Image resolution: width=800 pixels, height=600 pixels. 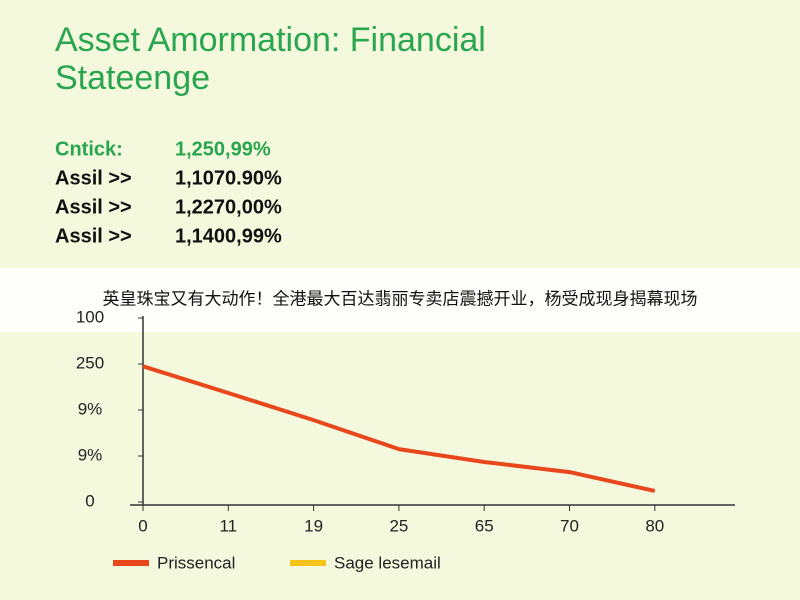 What do you see at coordinates (569, 525) in the screenshot?
I see `x-tick-label: 70` at bounding box center [569, 525].